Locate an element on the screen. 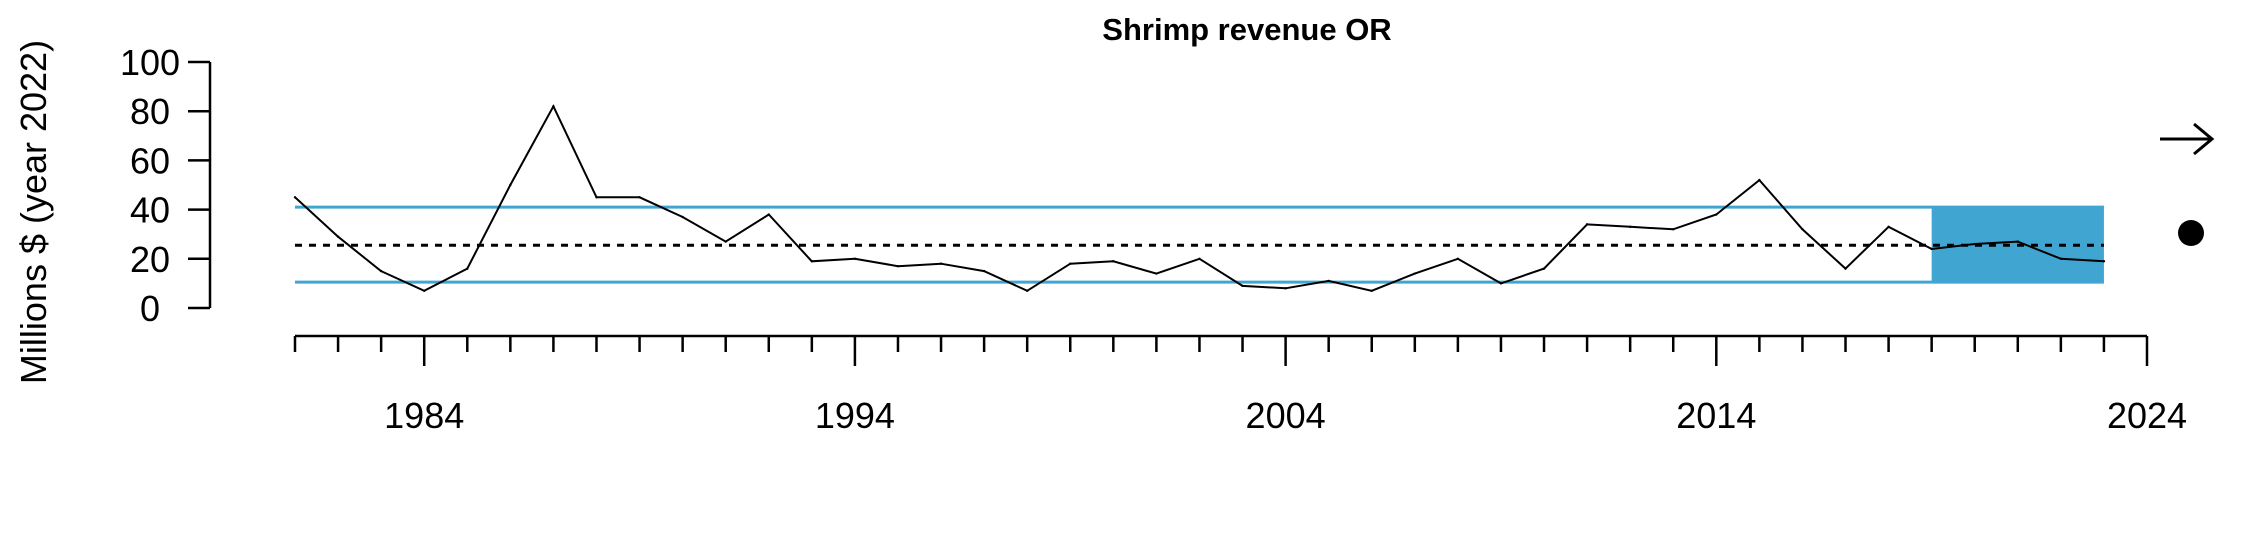  filled-circle-icon is located at coordinates (2191, 233).